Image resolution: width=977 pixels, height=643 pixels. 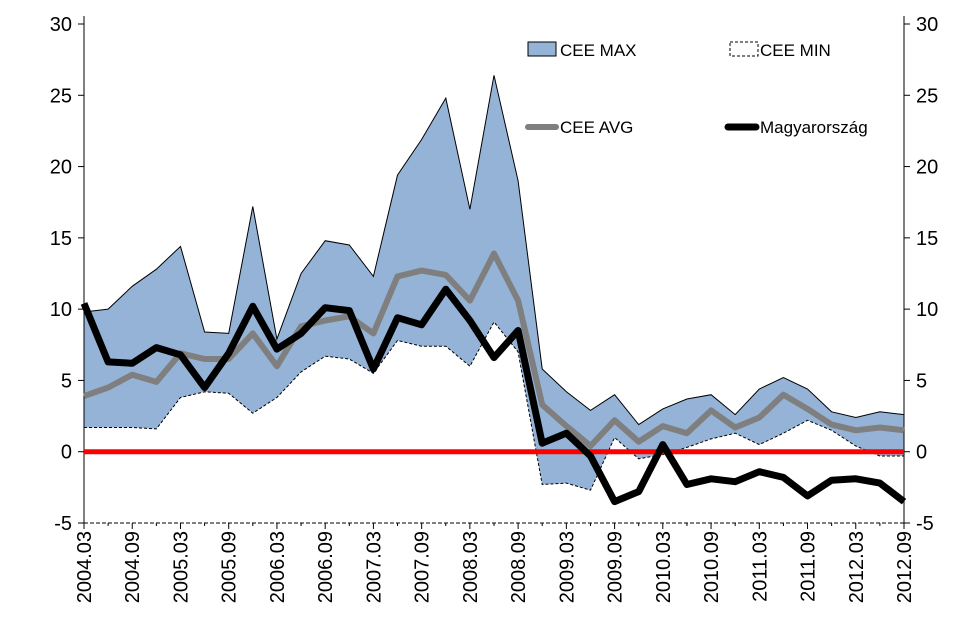 I want to click on y-tick-label-left: -5, so click(x=63, y=524).